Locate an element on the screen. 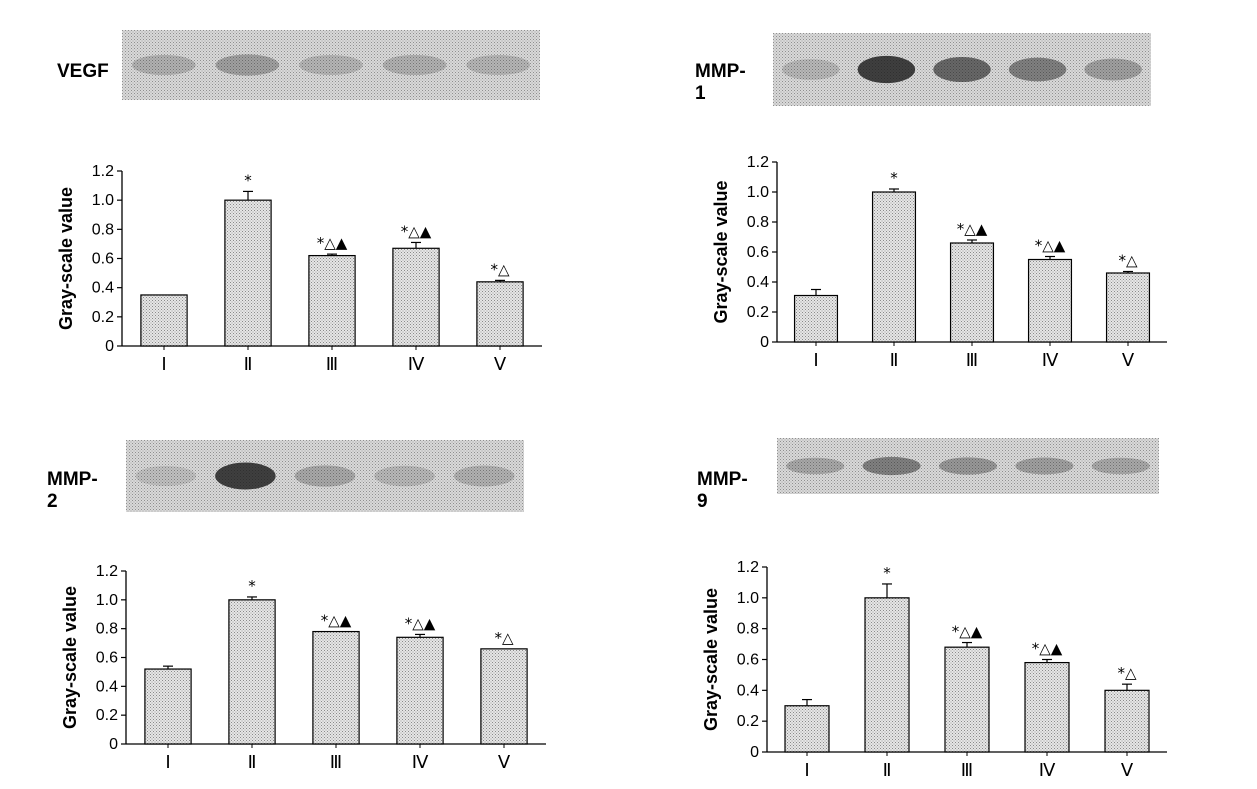  blot-label-mmp9: MMP-9 is located at coordinates (722, 490).